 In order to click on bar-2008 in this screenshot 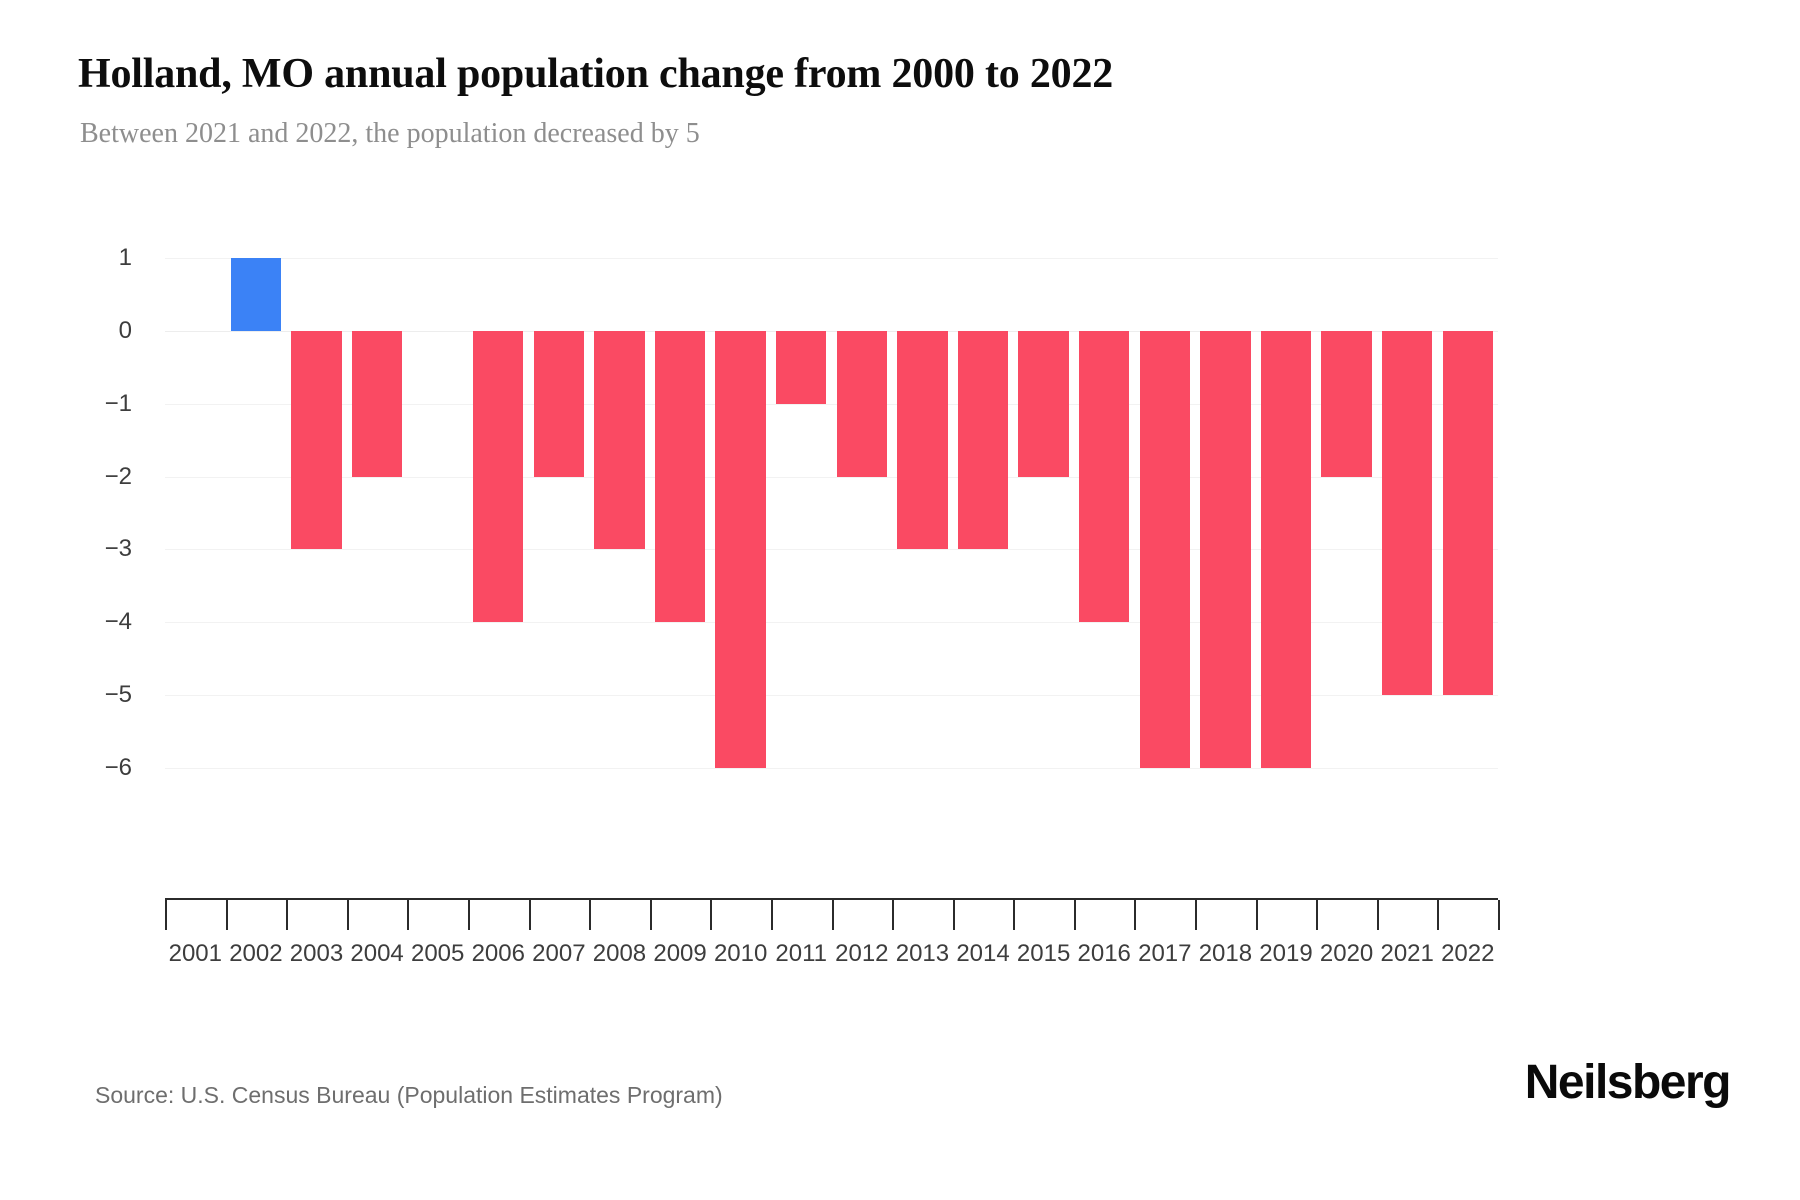, I will do `click(619, 440)`.